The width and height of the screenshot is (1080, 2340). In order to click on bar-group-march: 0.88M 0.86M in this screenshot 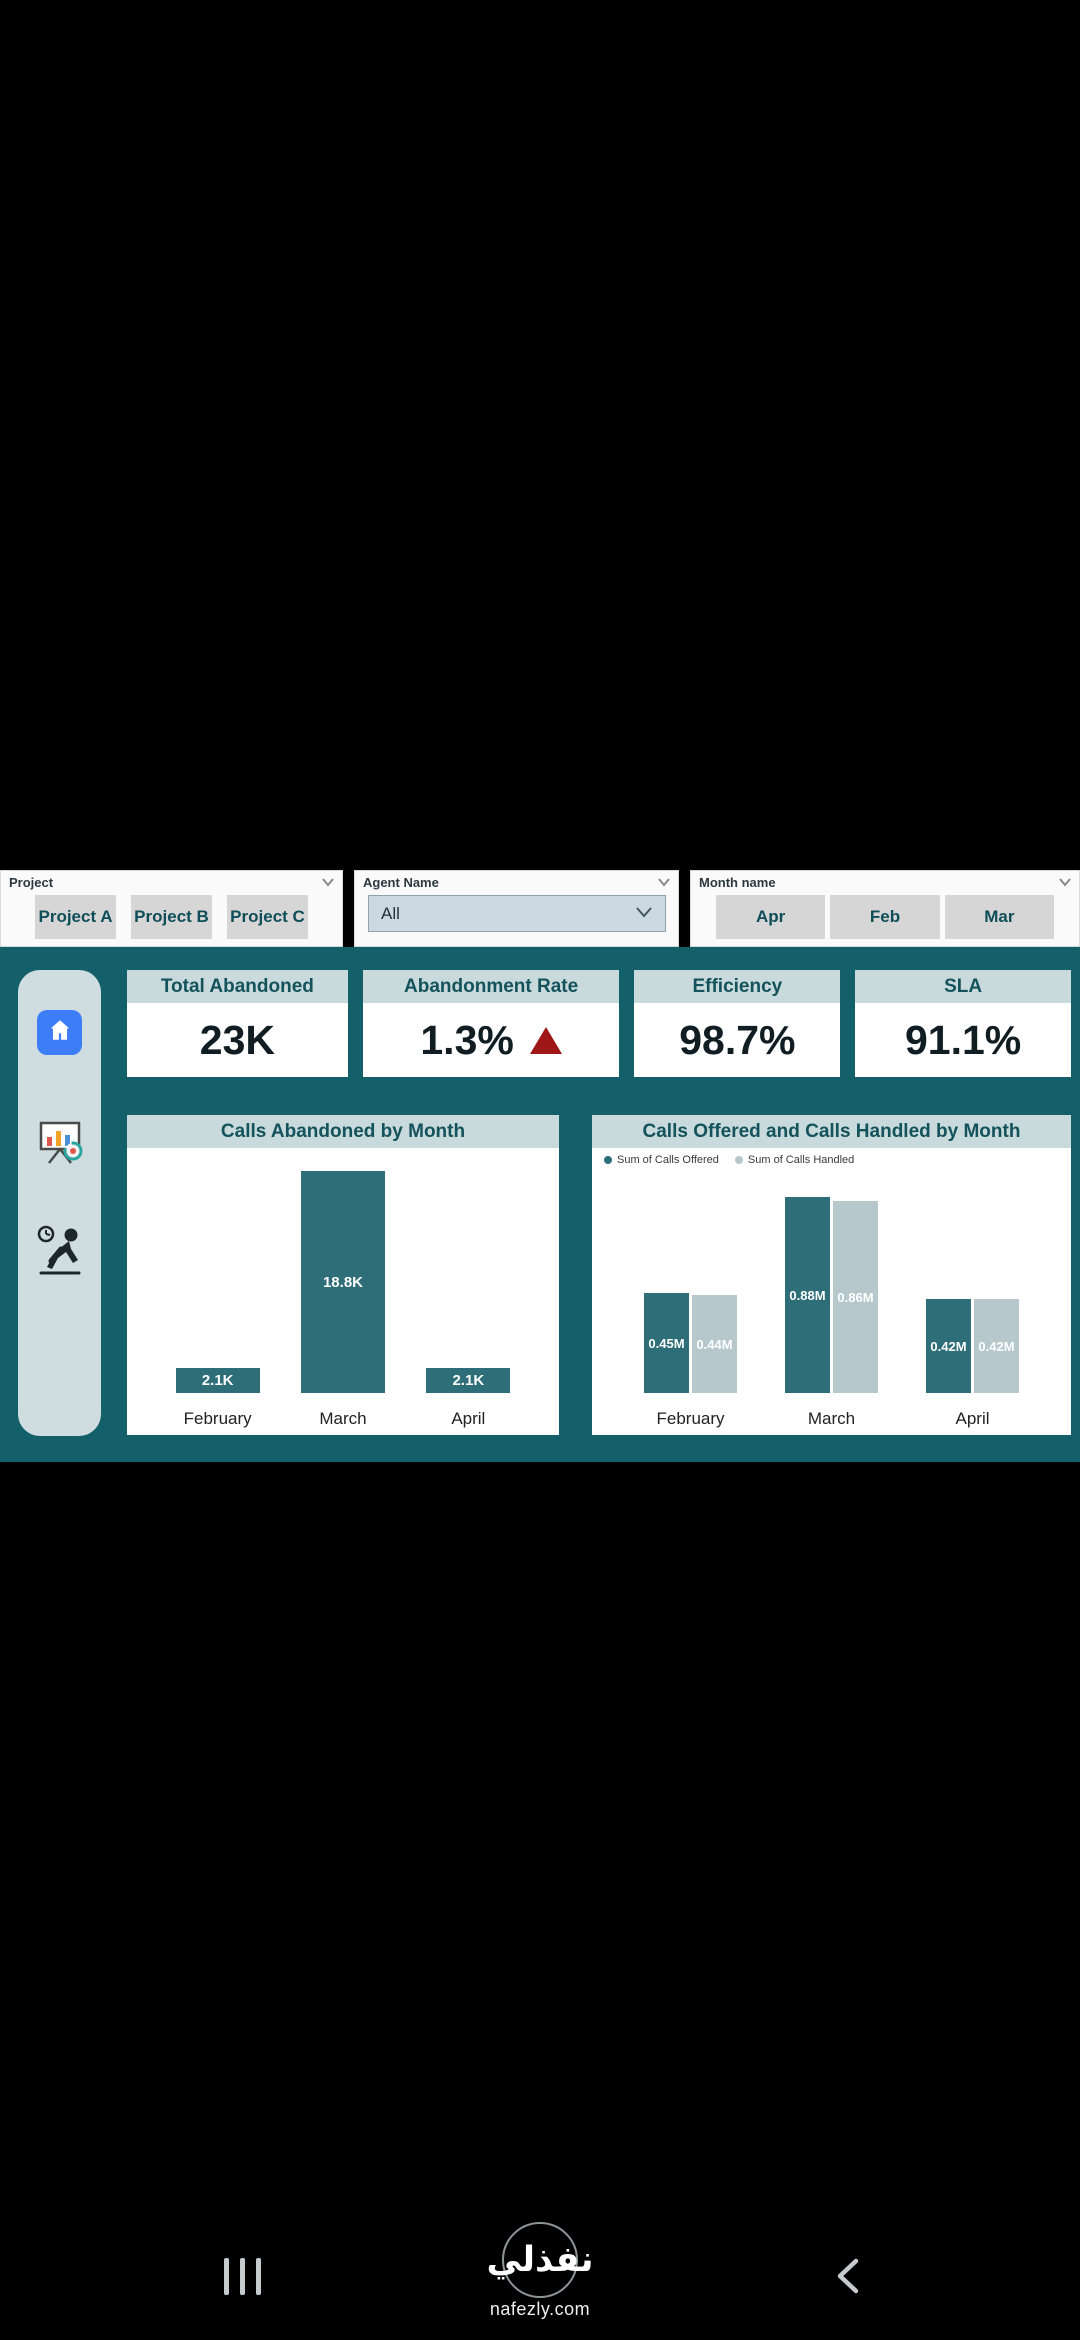, I will do `click(831, 1287)`.